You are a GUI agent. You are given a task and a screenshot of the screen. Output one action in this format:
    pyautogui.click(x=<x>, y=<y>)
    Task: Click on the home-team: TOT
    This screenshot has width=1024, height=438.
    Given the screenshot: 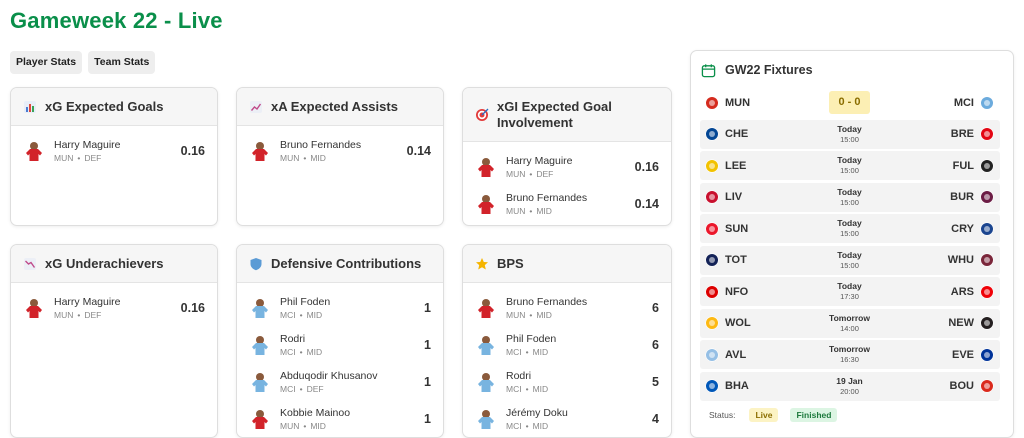 What is the action you would take?
    pyautogui.click(x=740, y=260)
    